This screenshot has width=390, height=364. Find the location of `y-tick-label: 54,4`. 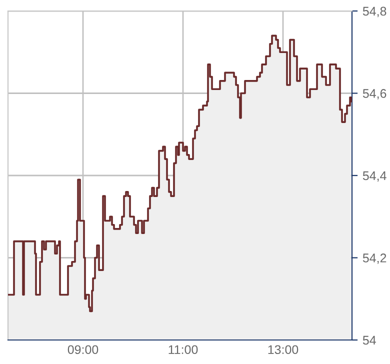

y-tick-label: 54,4 is located at coordinates (374, 176).